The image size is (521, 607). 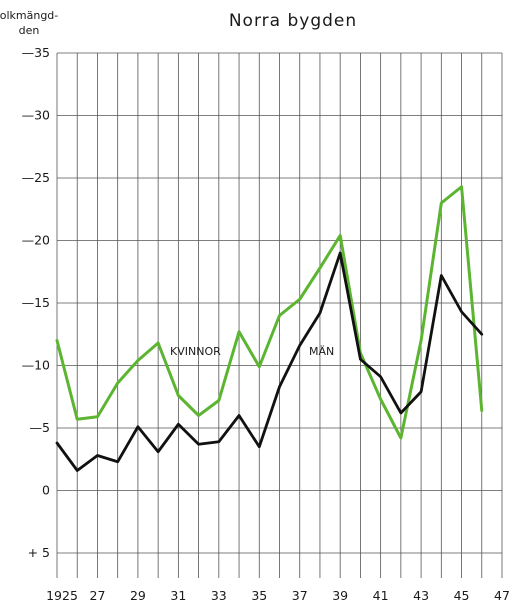 What do you see at coordinates (138, 595) in the screenshot?
I see `x-tick-label: 29` at bounding box center [138, 595].